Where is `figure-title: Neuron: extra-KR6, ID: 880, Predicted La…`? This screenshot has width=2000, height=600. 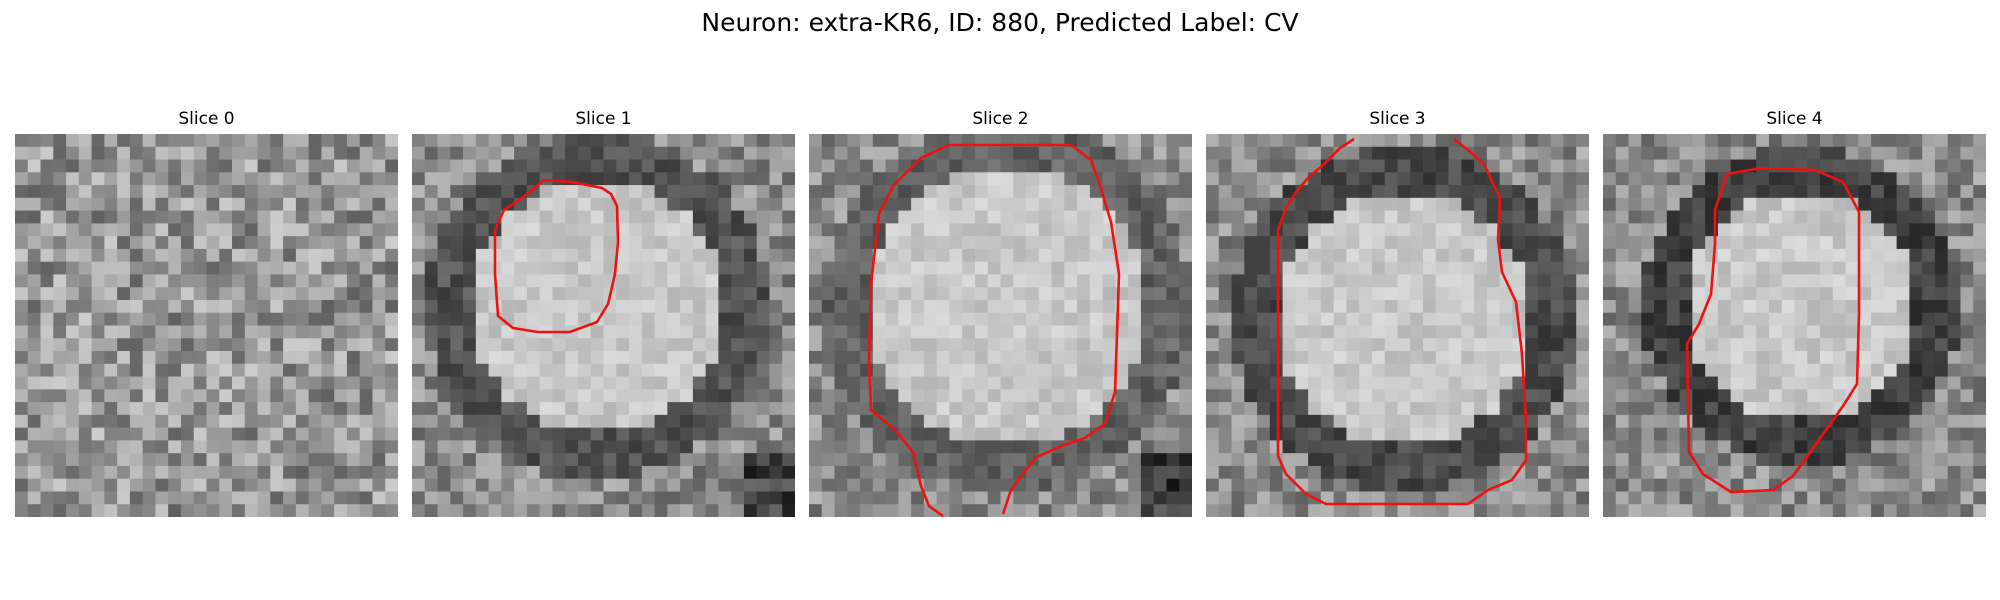
figure-title: Neuron: extra-KR6, ID: 880, Predicted La… is located at coordinates (1000, 22).